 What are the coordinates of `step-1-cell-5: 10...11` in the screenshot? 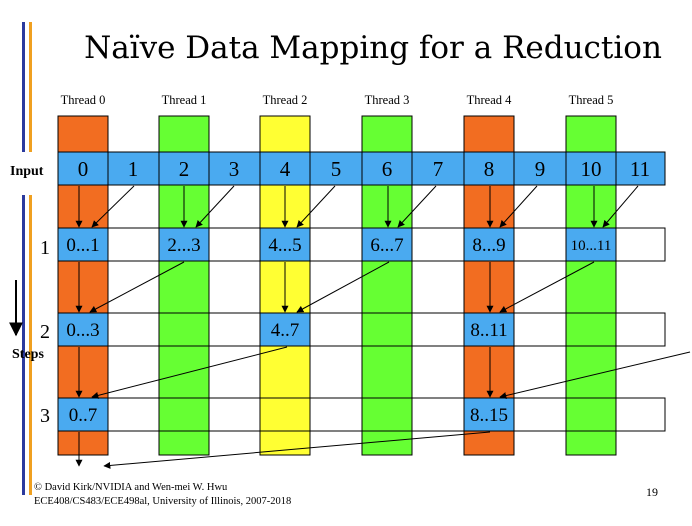 It's located at (591, 246).